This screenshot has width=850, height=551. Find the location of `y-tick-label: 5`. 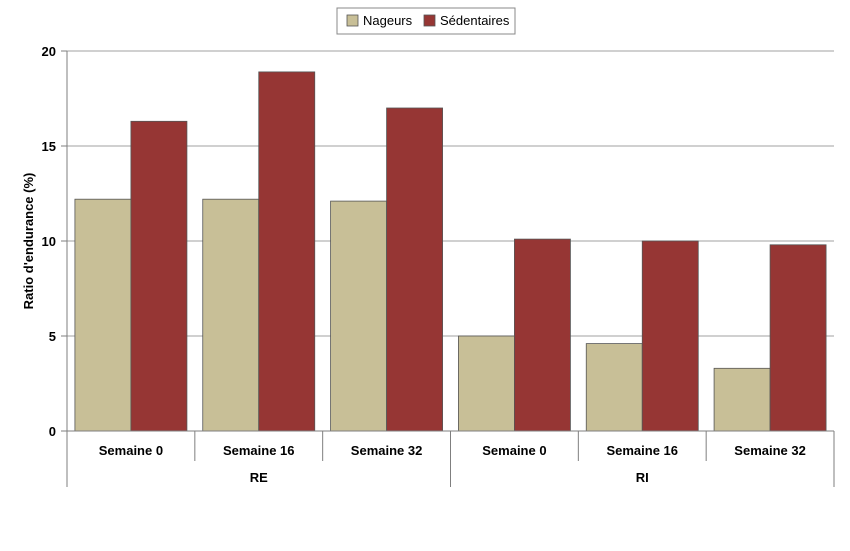

y-tick-label: 5 is located at coordinates (52, 336).